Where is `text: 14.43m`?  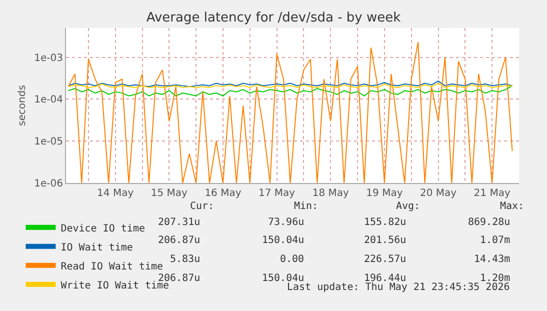 text: 14.43m is located at coordinates (492, 259).